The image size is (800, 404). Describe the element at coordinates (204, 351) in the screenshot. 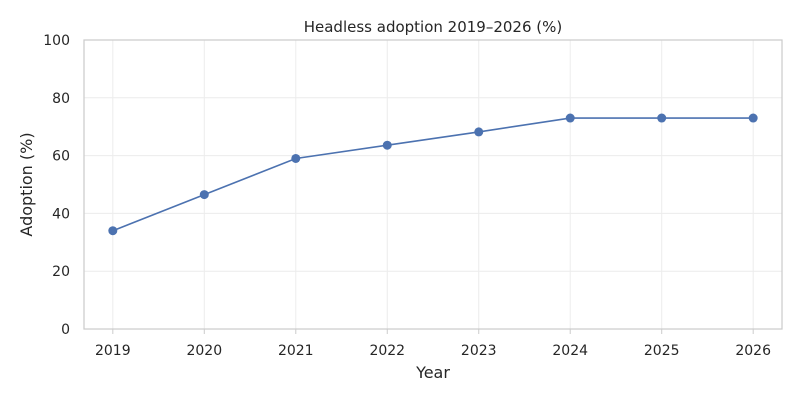

I see `x-tick-label: 2020` at that location.